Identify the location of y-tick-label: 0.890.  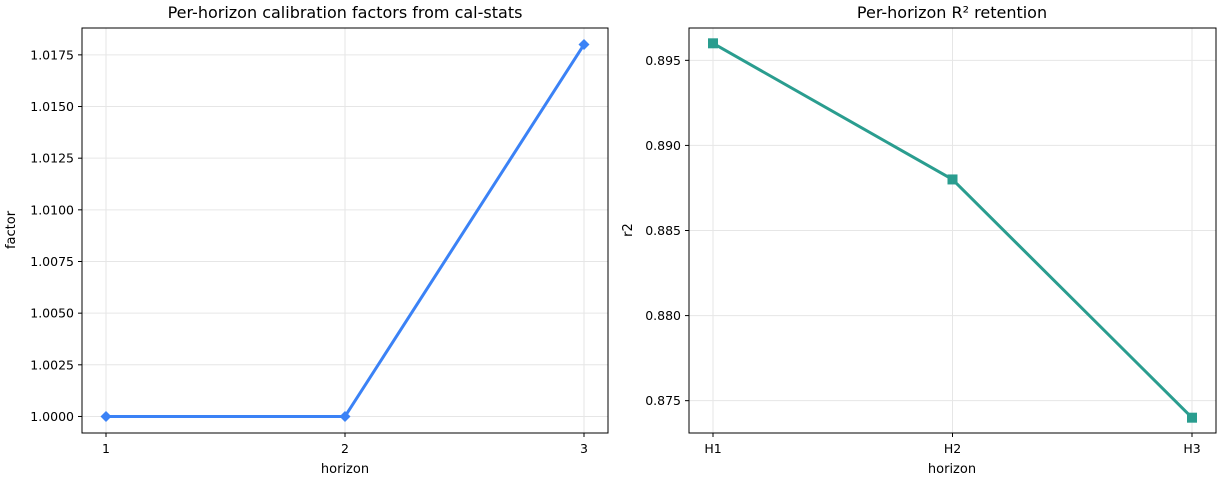
(663, 145).